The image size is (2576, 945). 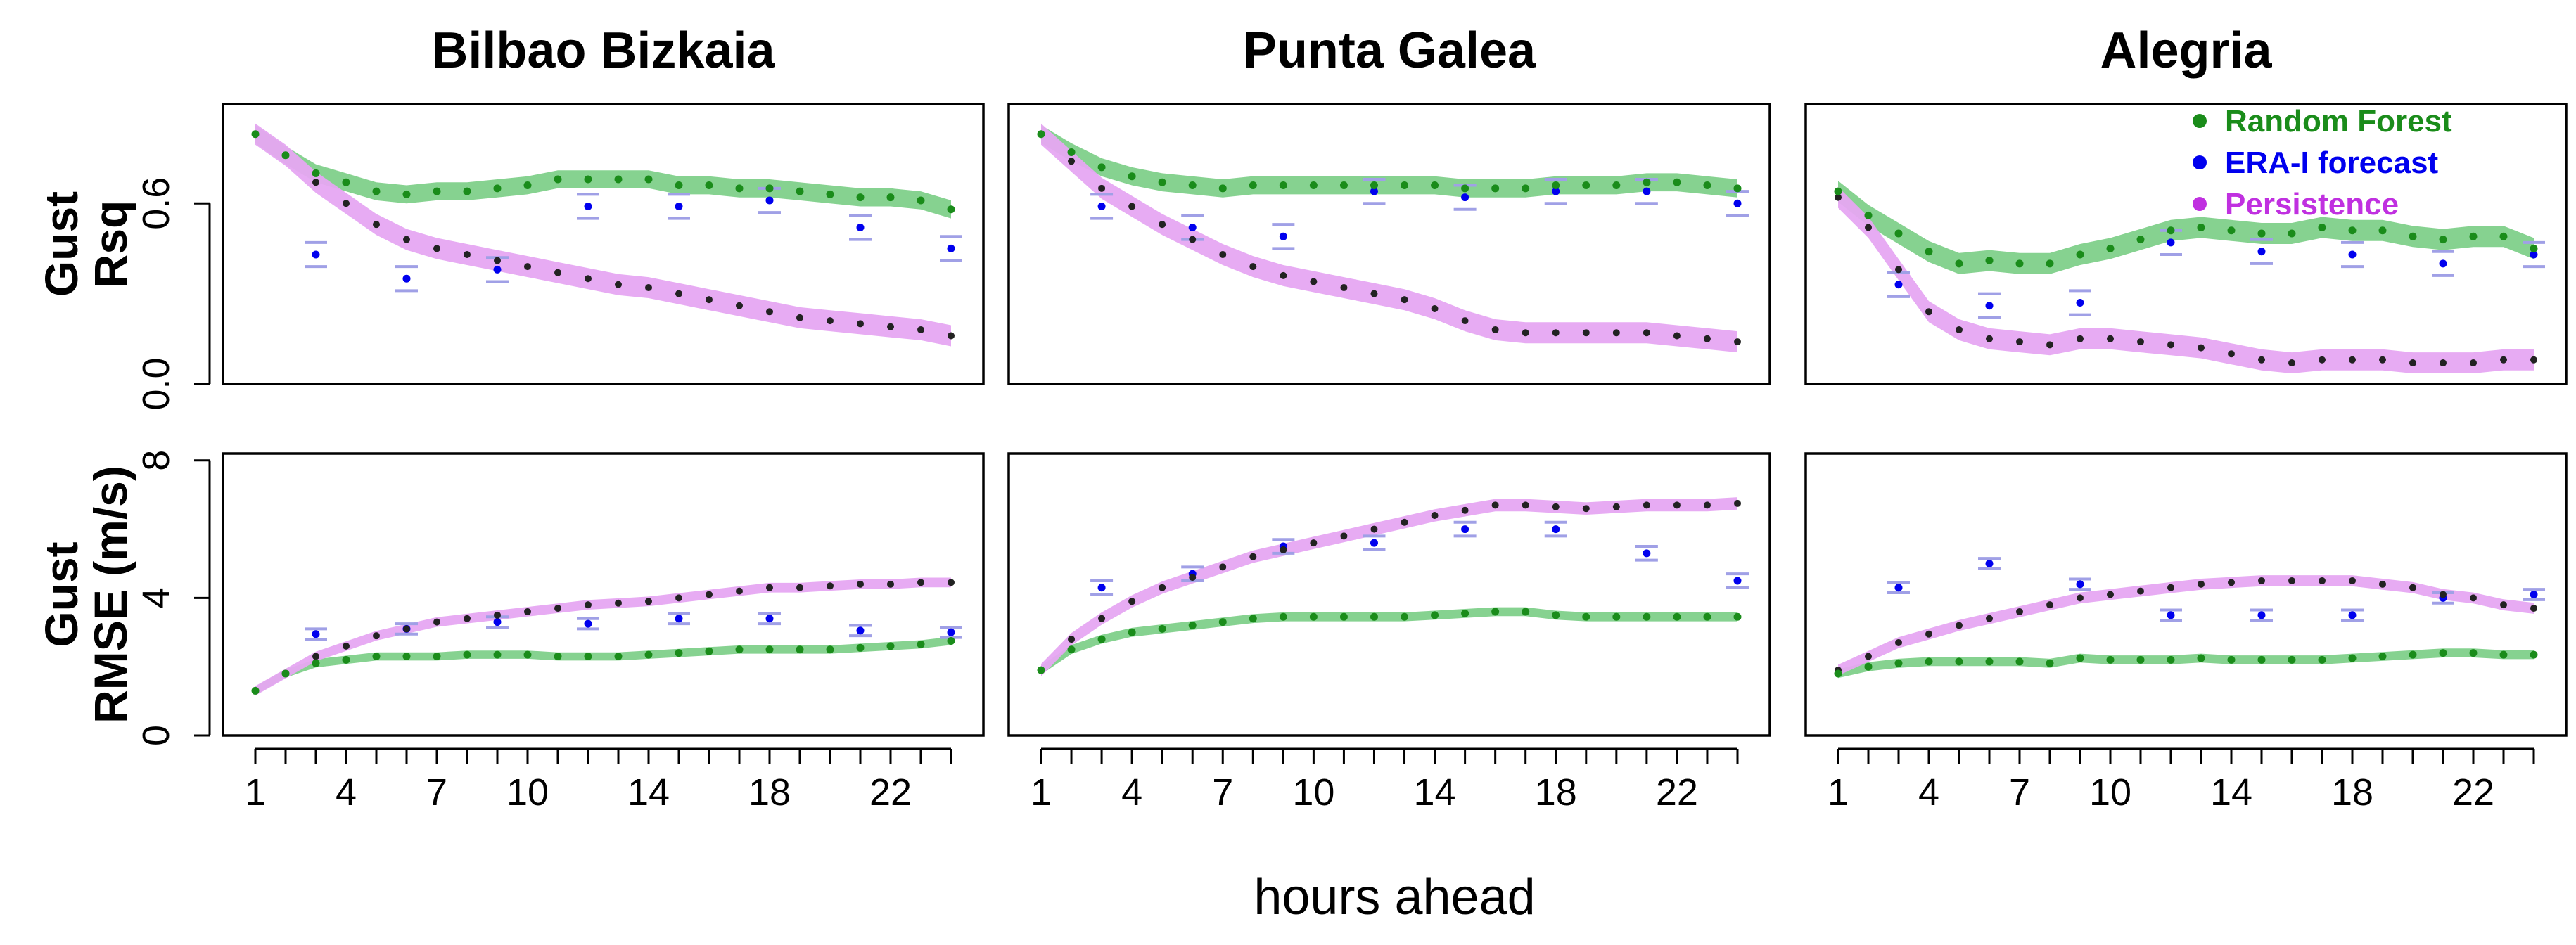 I want to click on site-title: Bilbao Bizkaia, so click(x=603, y=50).